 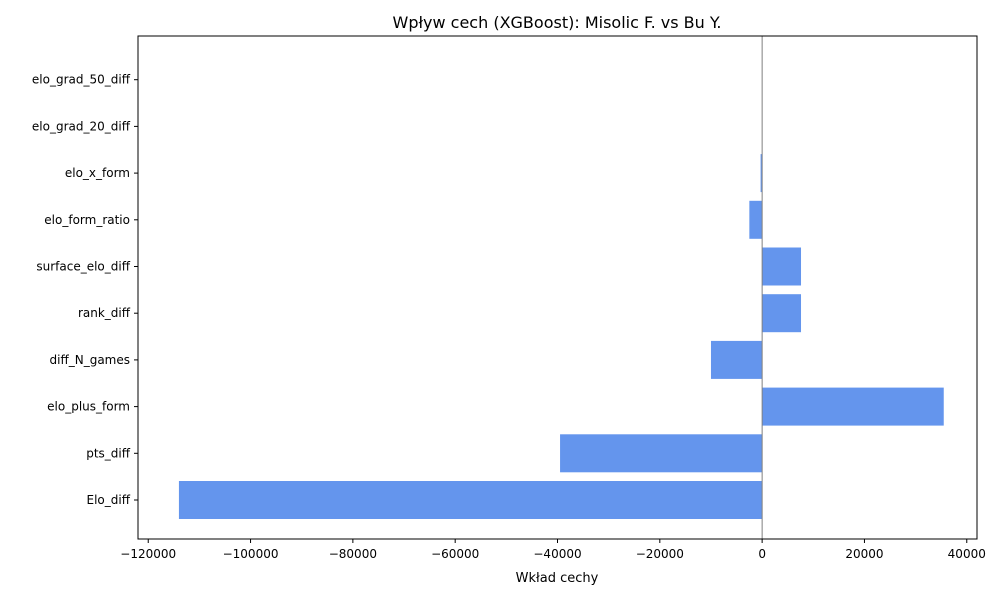 What do you see at coordinates (967, 554) in the screenshot?
I see `x-tick-label: 40000` at bounding box center [967, 554].